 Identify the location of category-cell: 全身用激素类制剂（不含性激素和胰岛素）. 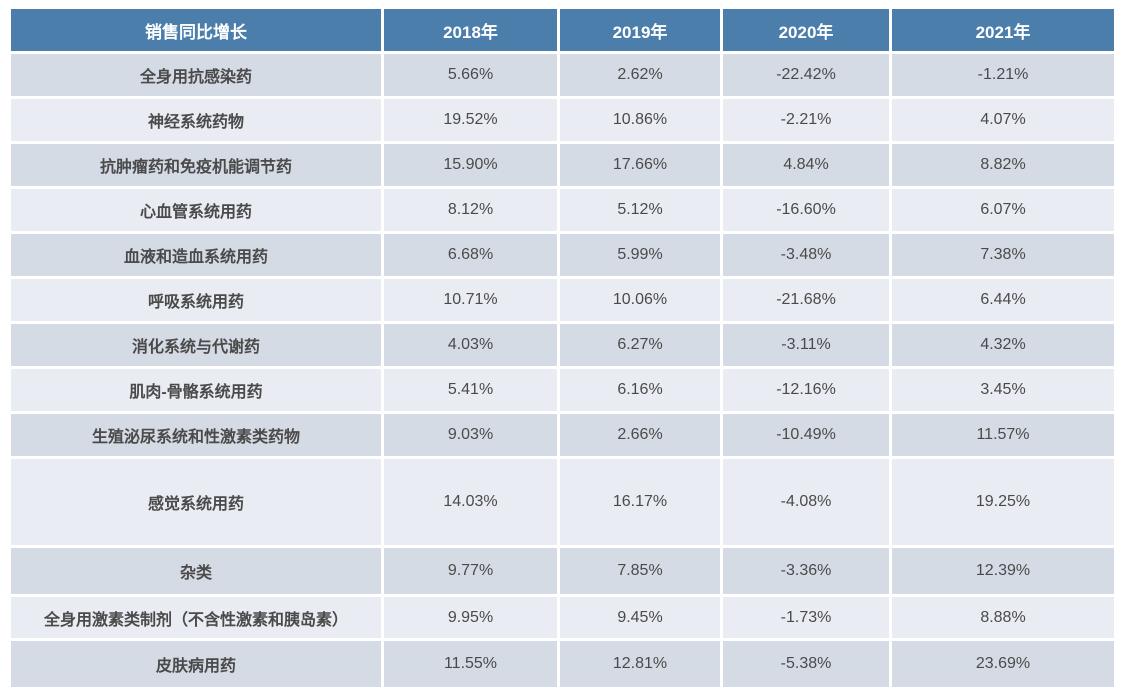
(196, 617).